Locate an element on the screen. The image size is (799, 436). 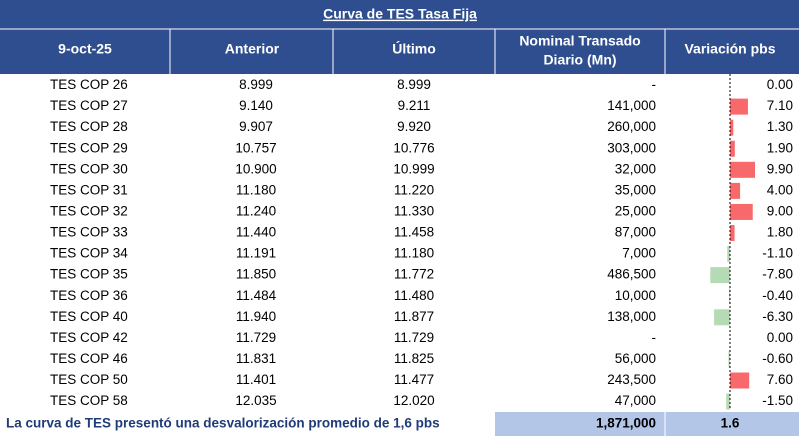
bond-name: TES COP 34 is located at coordinates (89, 253).